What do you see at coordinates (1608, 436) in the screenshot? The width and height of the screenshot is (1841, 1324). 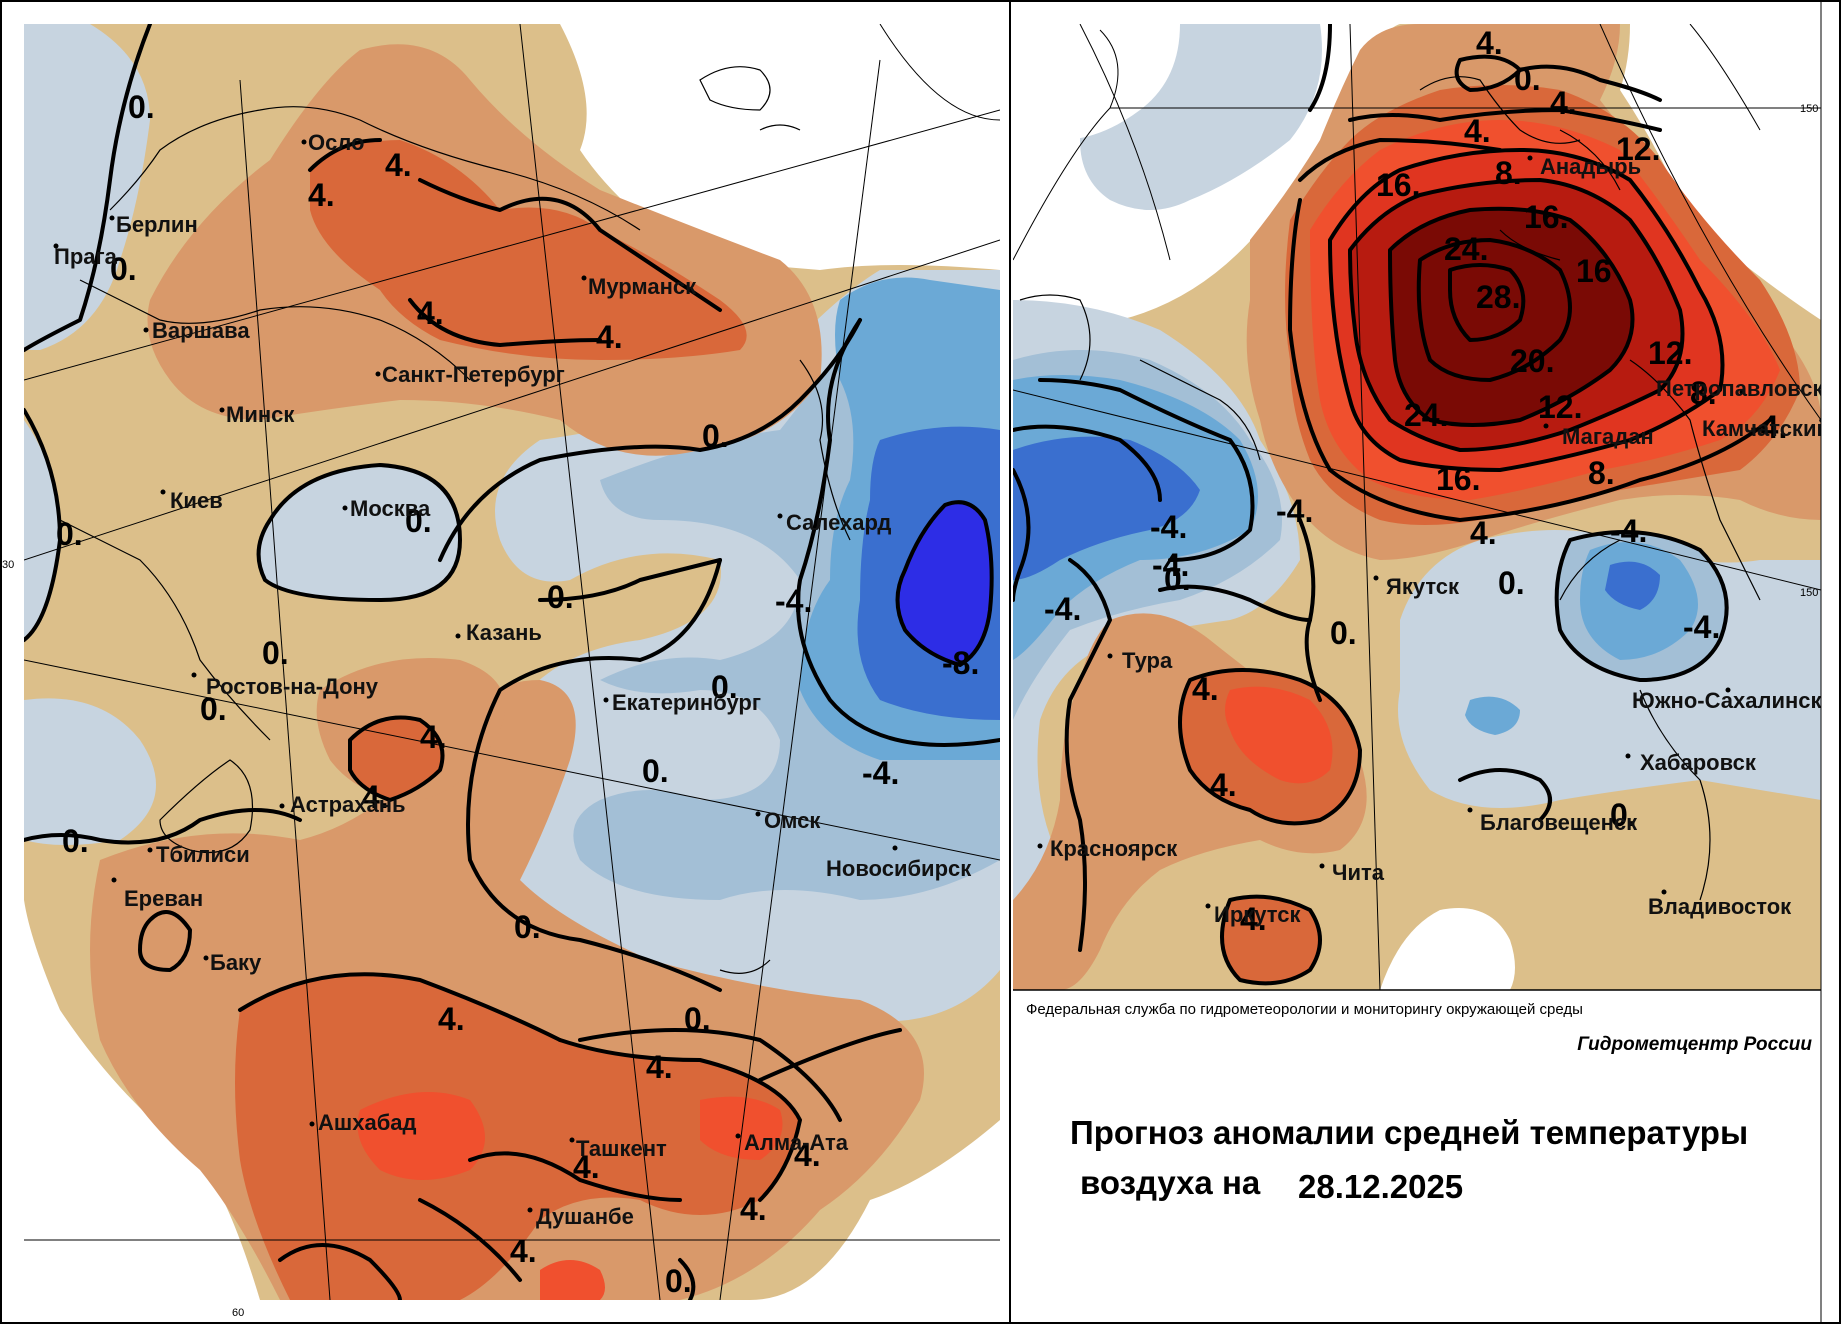 I see `svg-text: Магадан` at bounding box center [1608, 436].